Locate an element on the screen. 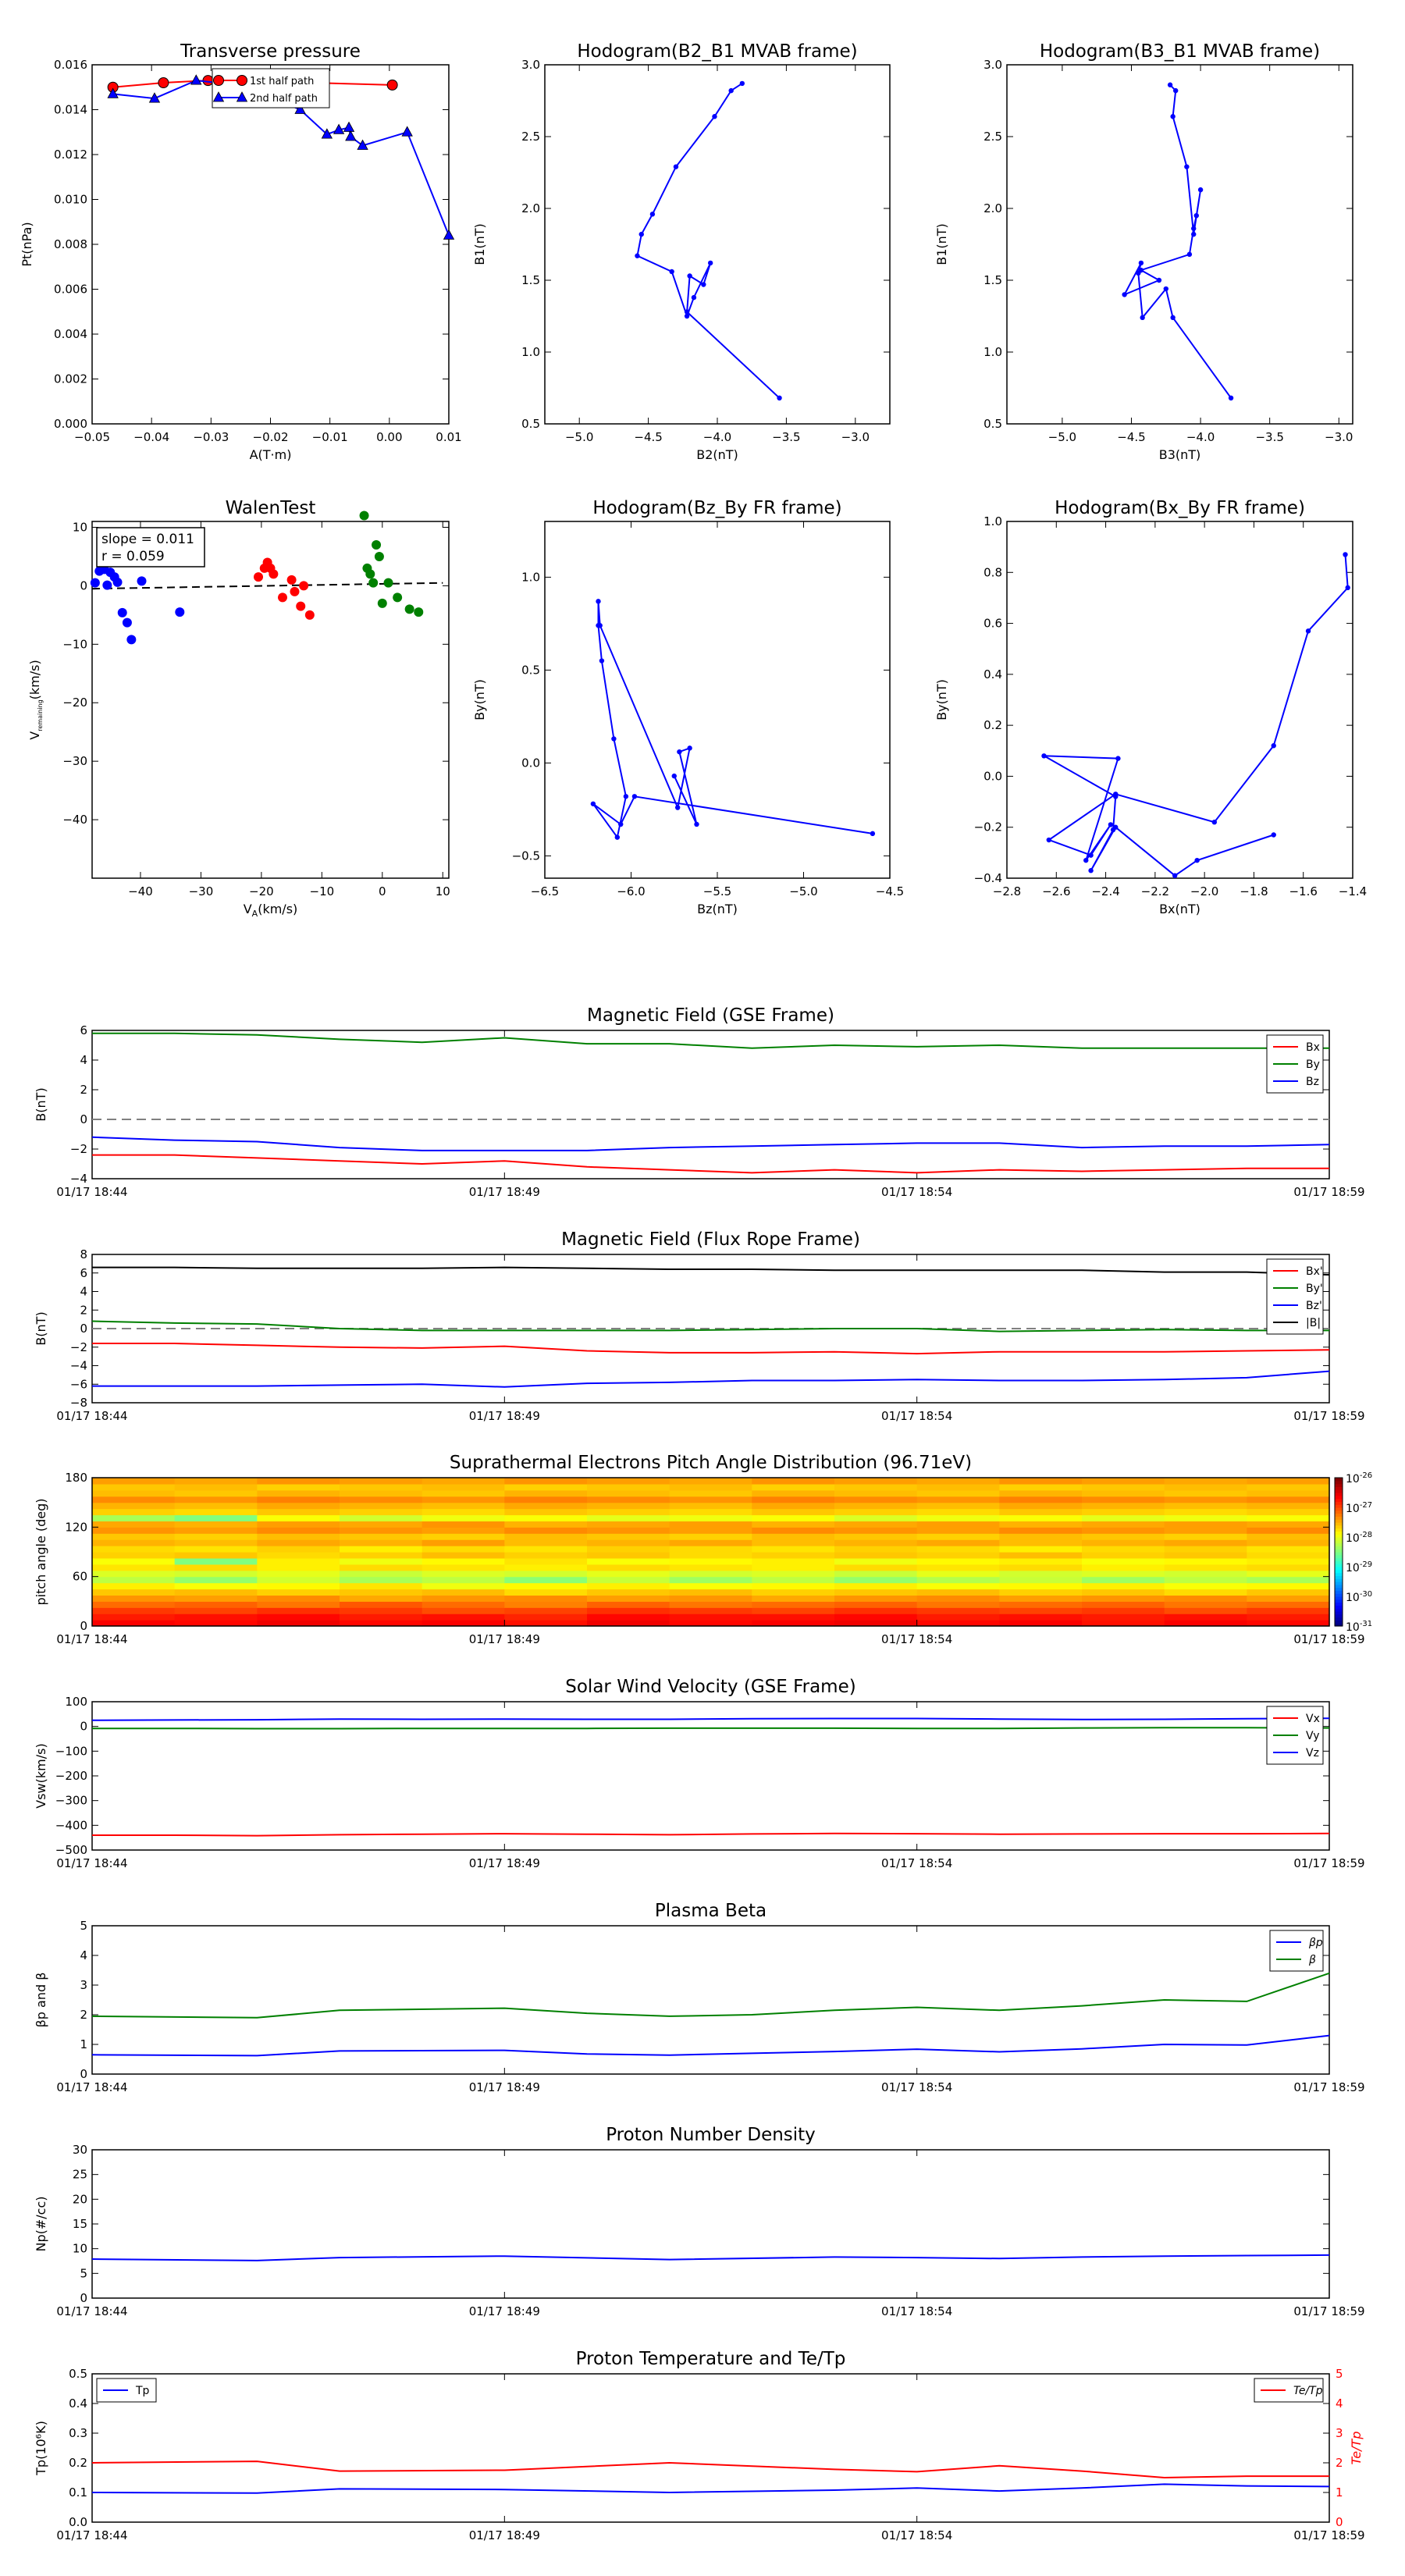 This screenshot has width=1405, height=2576. bfr-legend-label: Bz' is located at coordinates (1314, 1306).